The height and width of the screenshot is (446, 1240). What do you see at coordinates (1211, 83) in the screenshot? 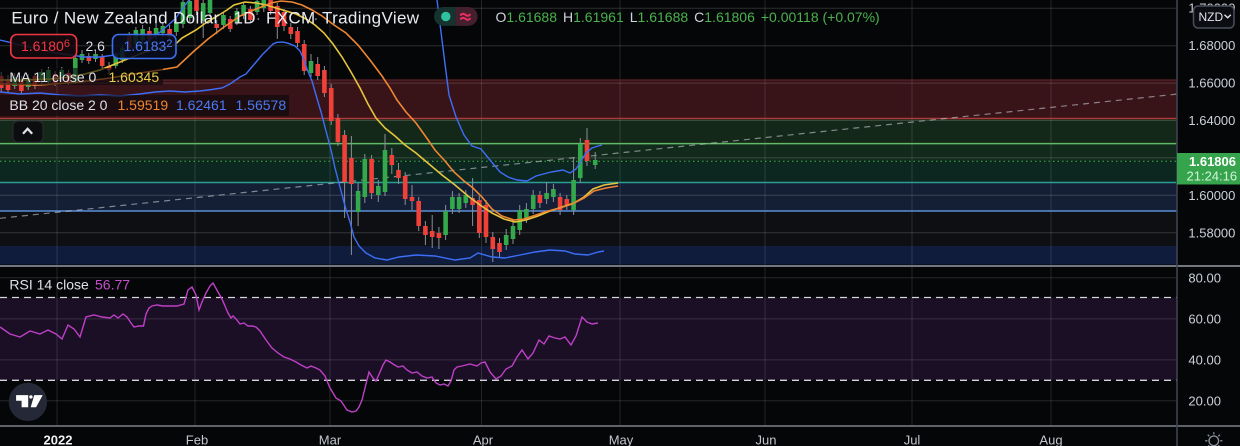
I see `svg-text: 1.66000` at bounding box center [1211, 83].